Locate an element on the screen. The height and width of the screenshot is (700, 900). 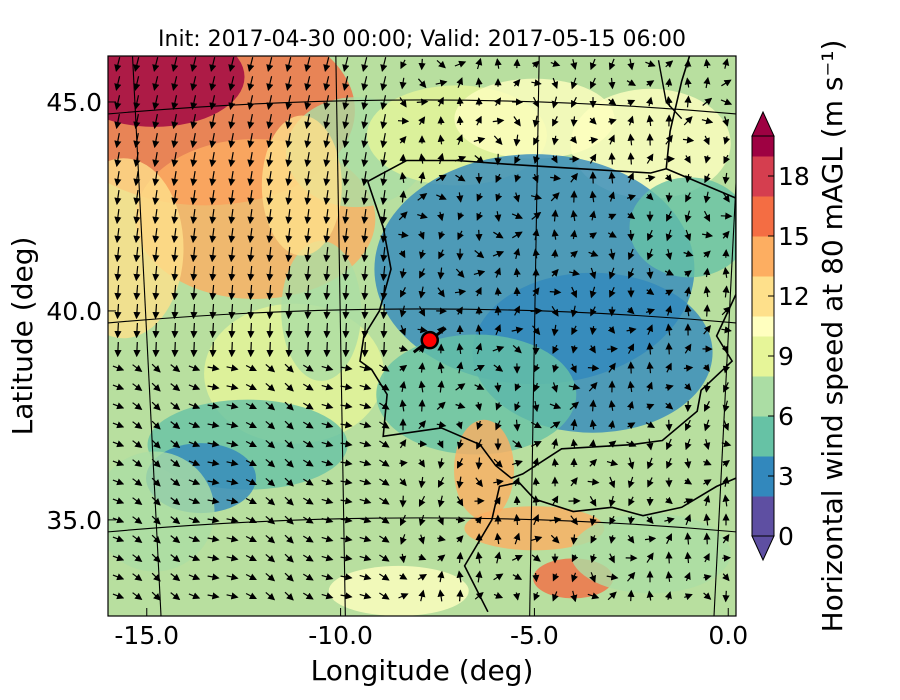
colorbar-segment is located at coordinates (763, 186).